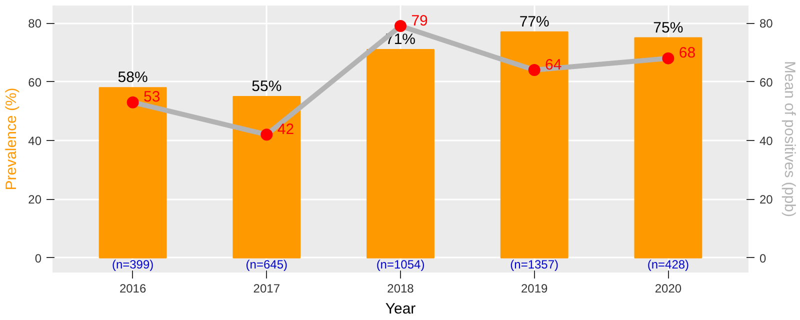 Image resolution: width=800 pixels, height=320 pixels. What do you see at coordinates (35, 82) in the screenshot?
I see `y-tick-label: 60` at bounding box center [35, 82].